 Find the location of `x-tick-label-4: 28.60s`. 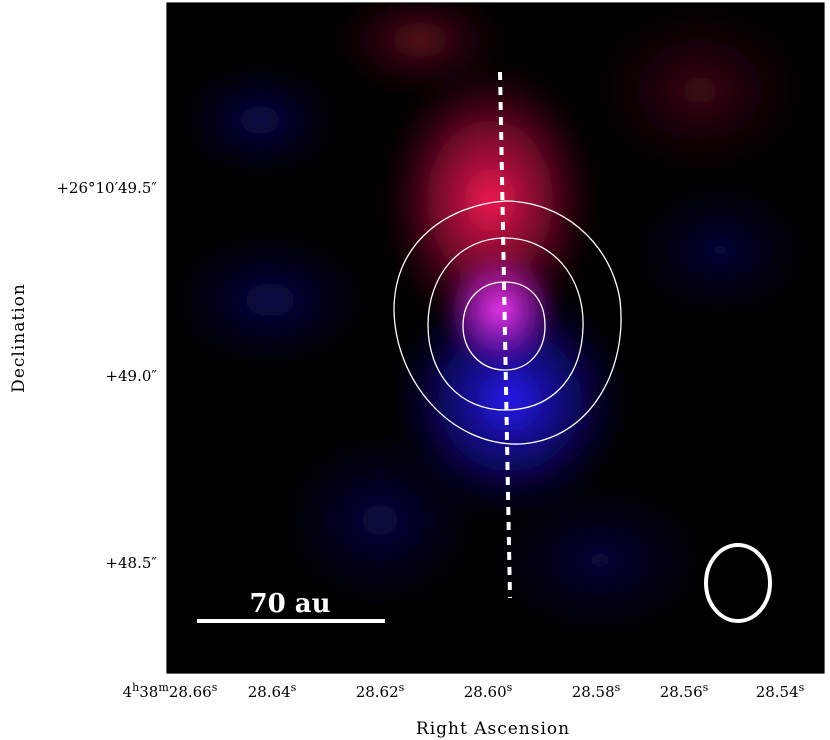

x-tick-label-4: 28.60s is located at coordinates (488, 691).